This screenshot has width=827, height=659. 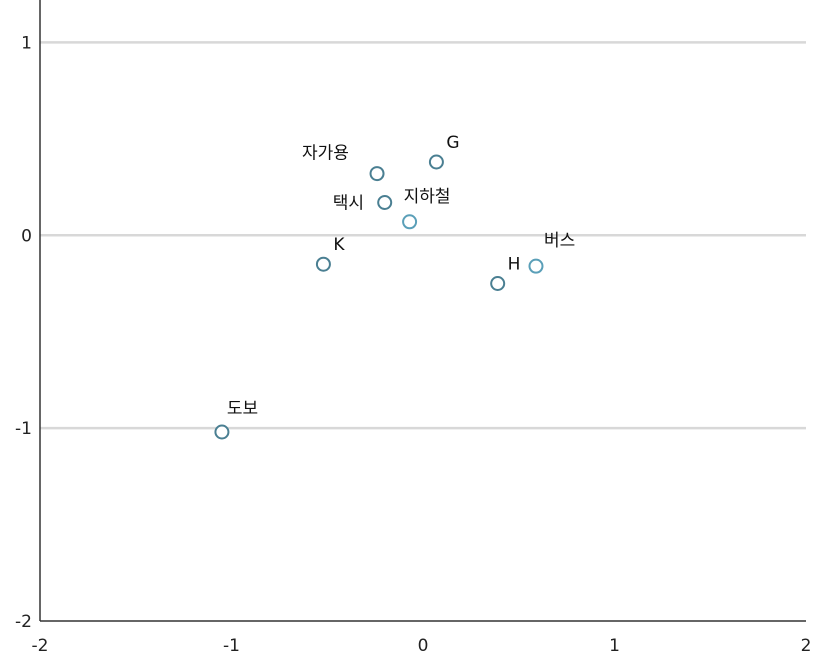 What do you see at coordinates (40, 646) in the screenshot?
I see `x-tick-label: -2` at bounding box center [40, 646].